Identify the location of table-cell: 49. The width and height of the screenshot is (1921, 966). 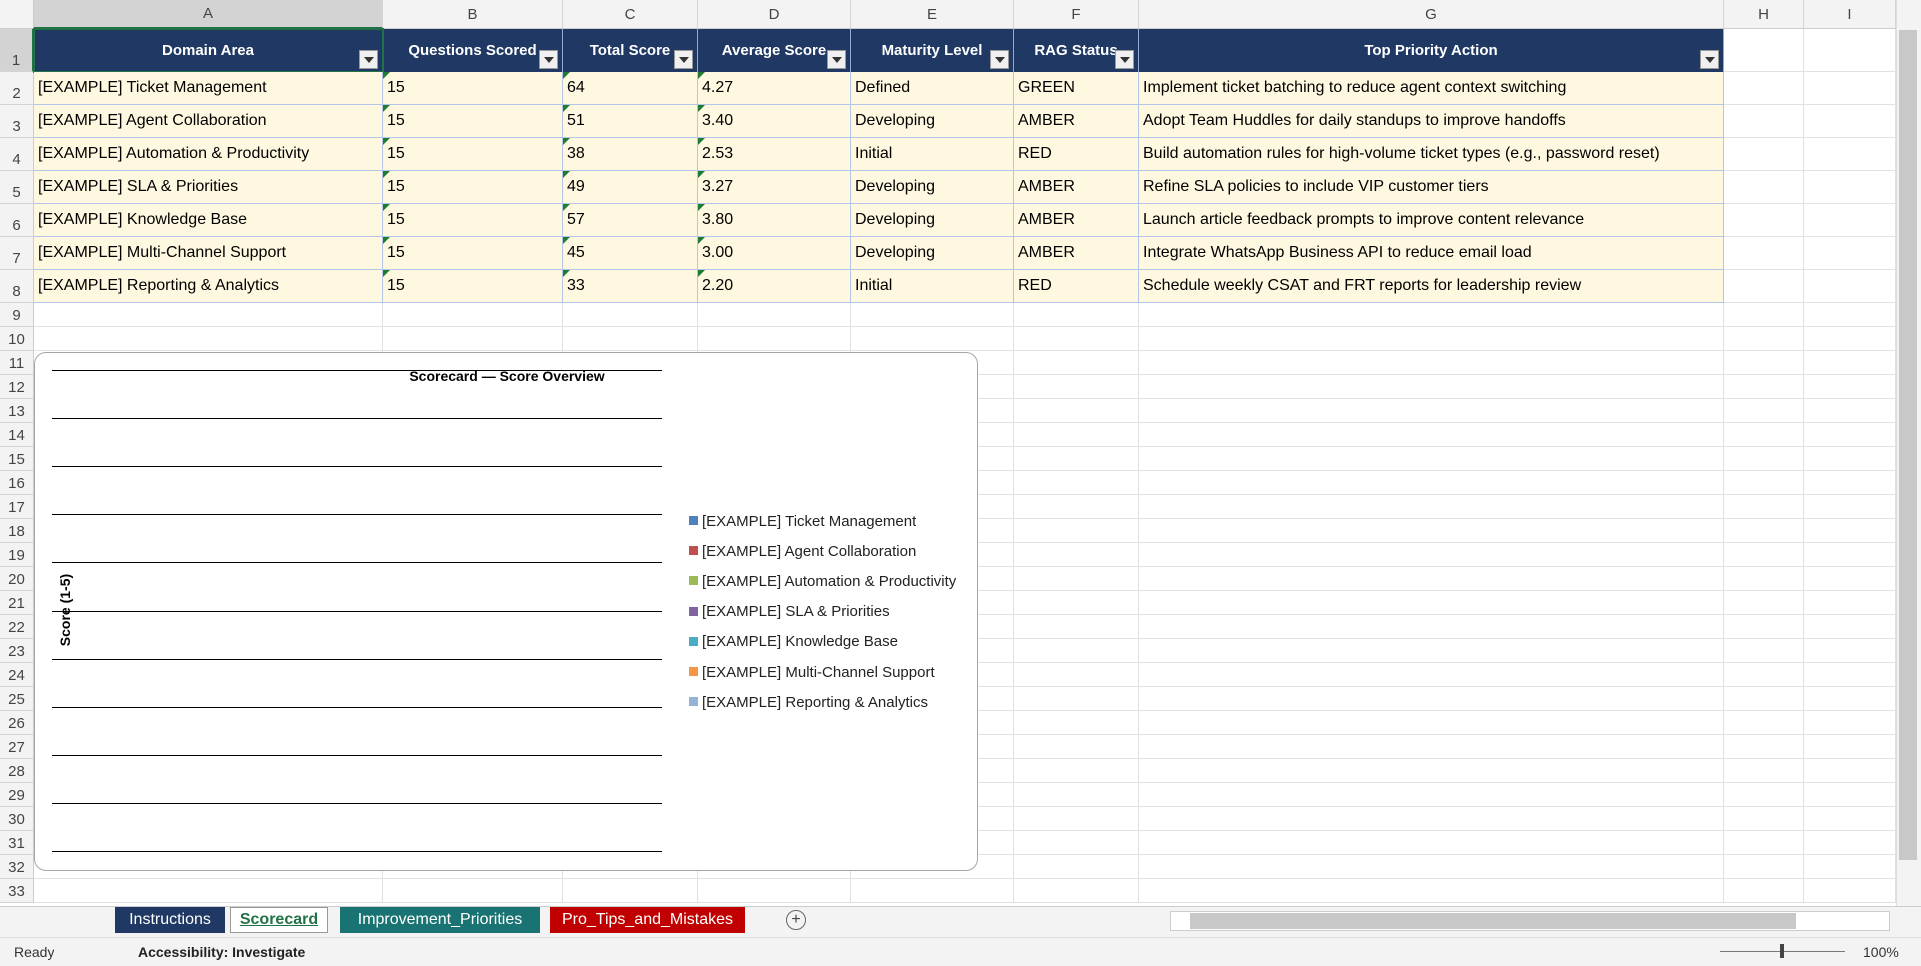
(630, 187).